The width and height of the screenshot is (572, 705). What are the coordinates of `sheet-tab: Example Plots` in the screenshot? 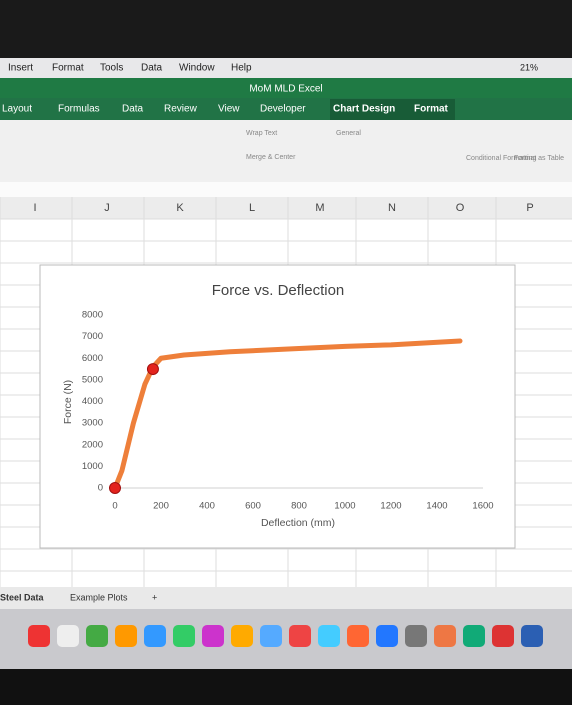 It's located at (99, 597).